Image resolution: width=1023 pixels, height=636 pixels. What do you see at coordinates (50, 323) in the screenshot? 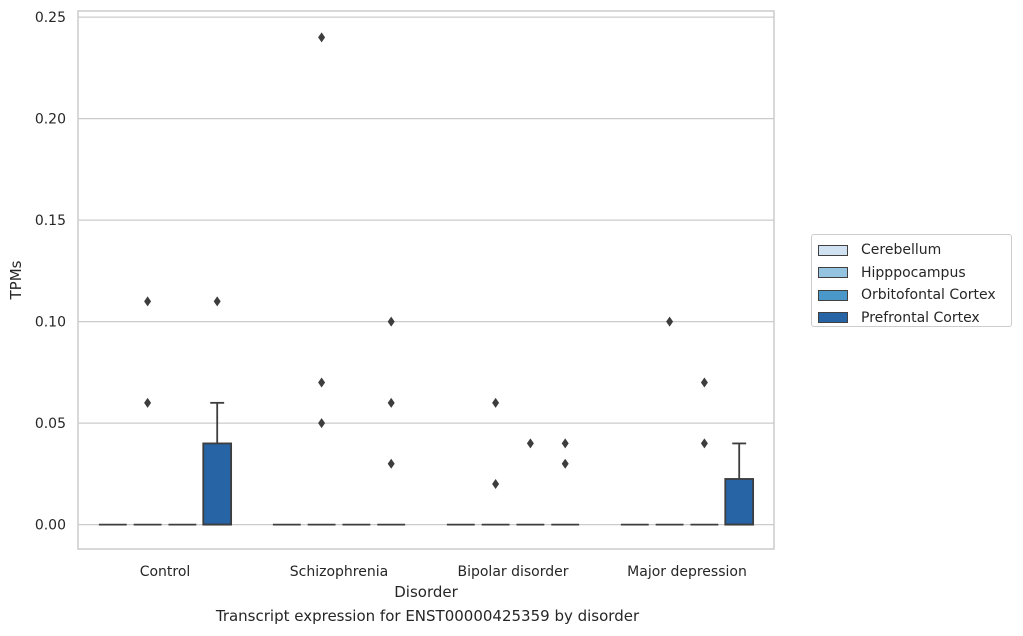
I see `y-tick-label: 0.10` at bounding box center [50, 323].